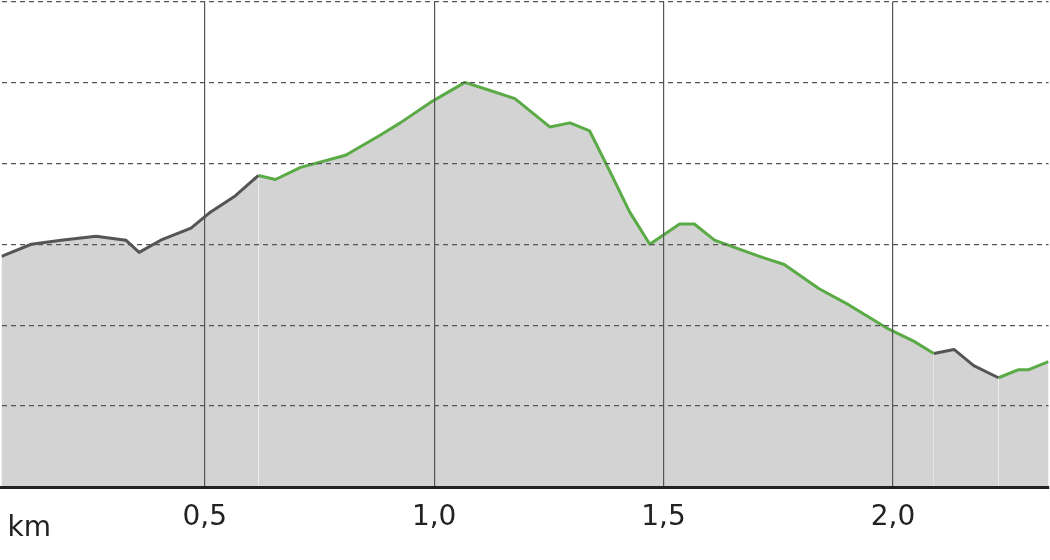 This screenshot has height=560, width=1050. What do you see at coordinates (29, 527) in the screenshot?
I see `x-axis-title: km` at bounding box center [29, 527].